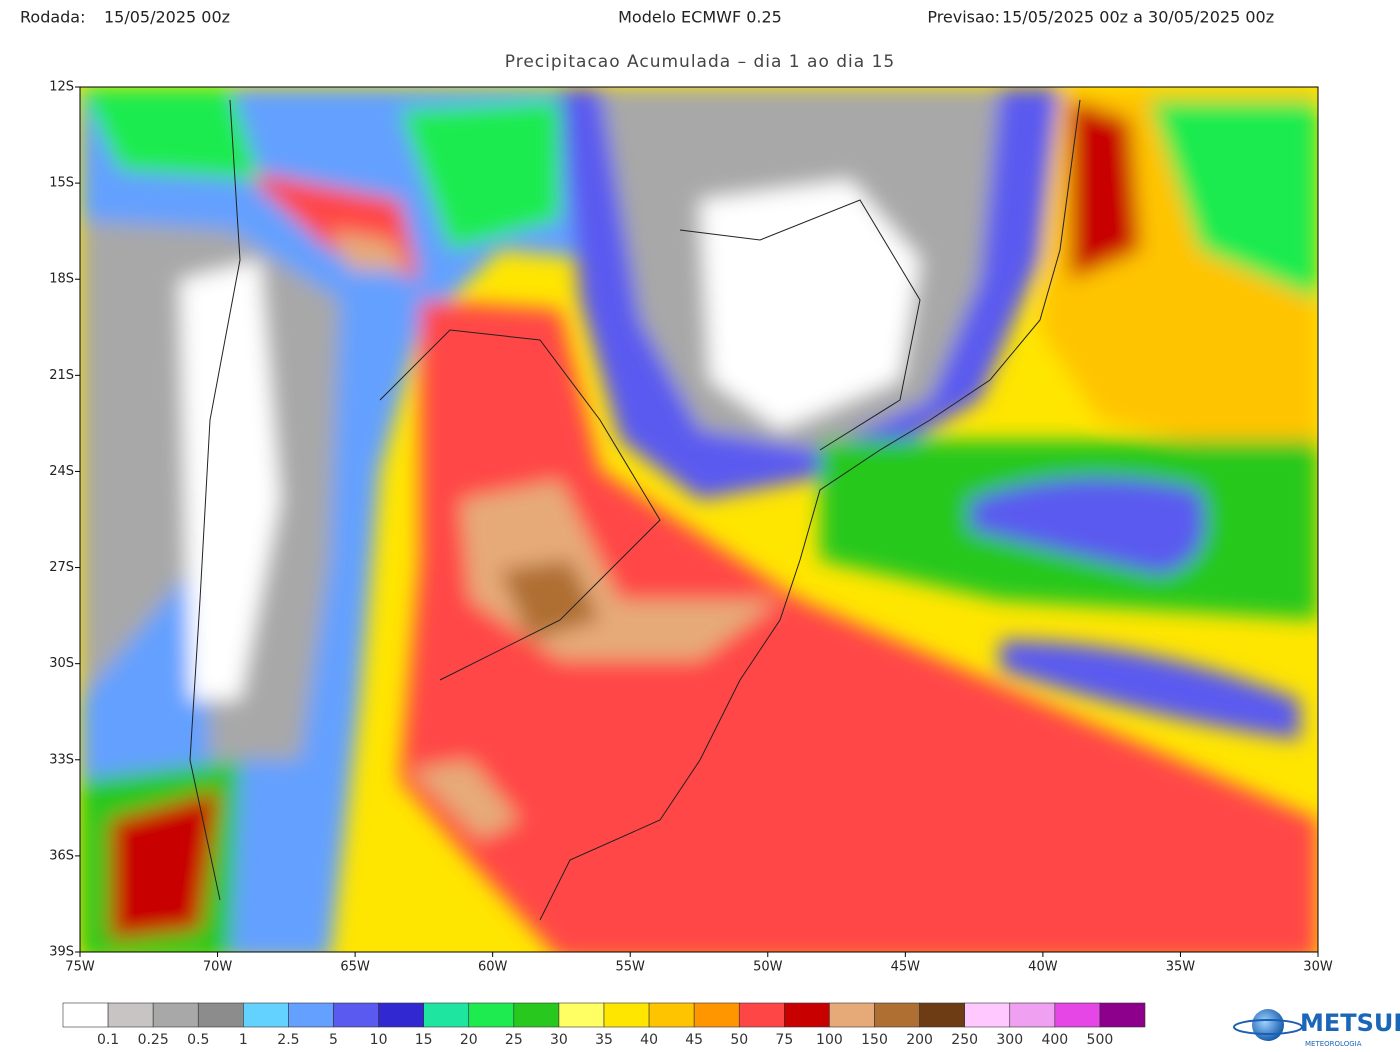 Image resolution: width=1400 pixels, height=1052 pixels. I want to click on run-value: 15/05/2025 00z, so click(167, 17).